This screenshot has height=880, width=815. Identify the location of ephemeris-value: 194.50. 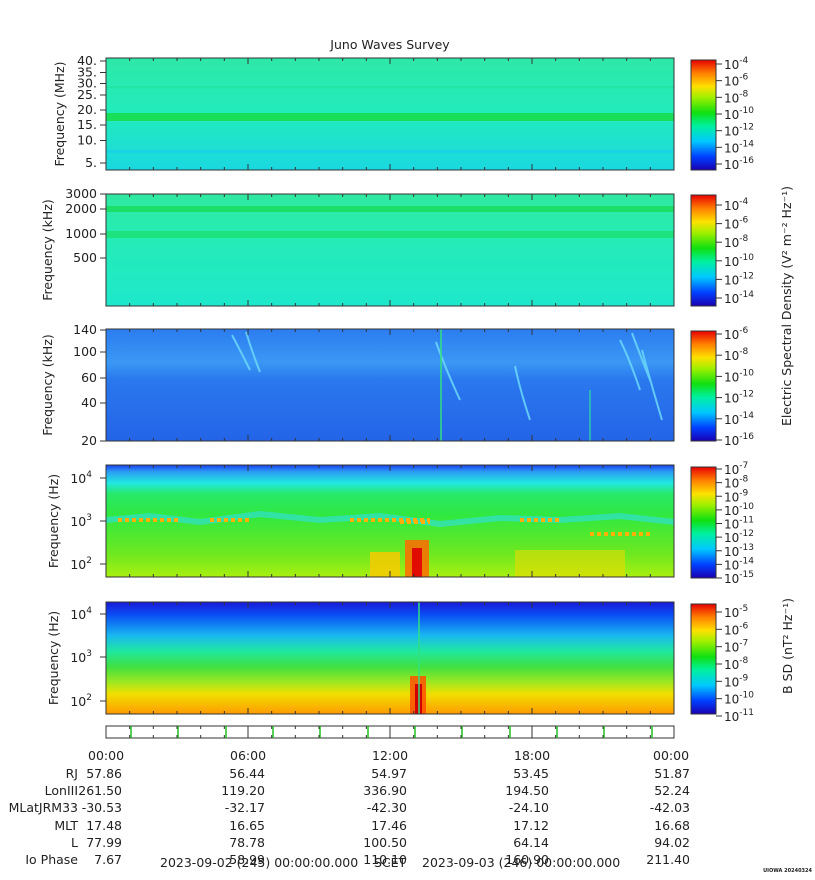
(527, 791).